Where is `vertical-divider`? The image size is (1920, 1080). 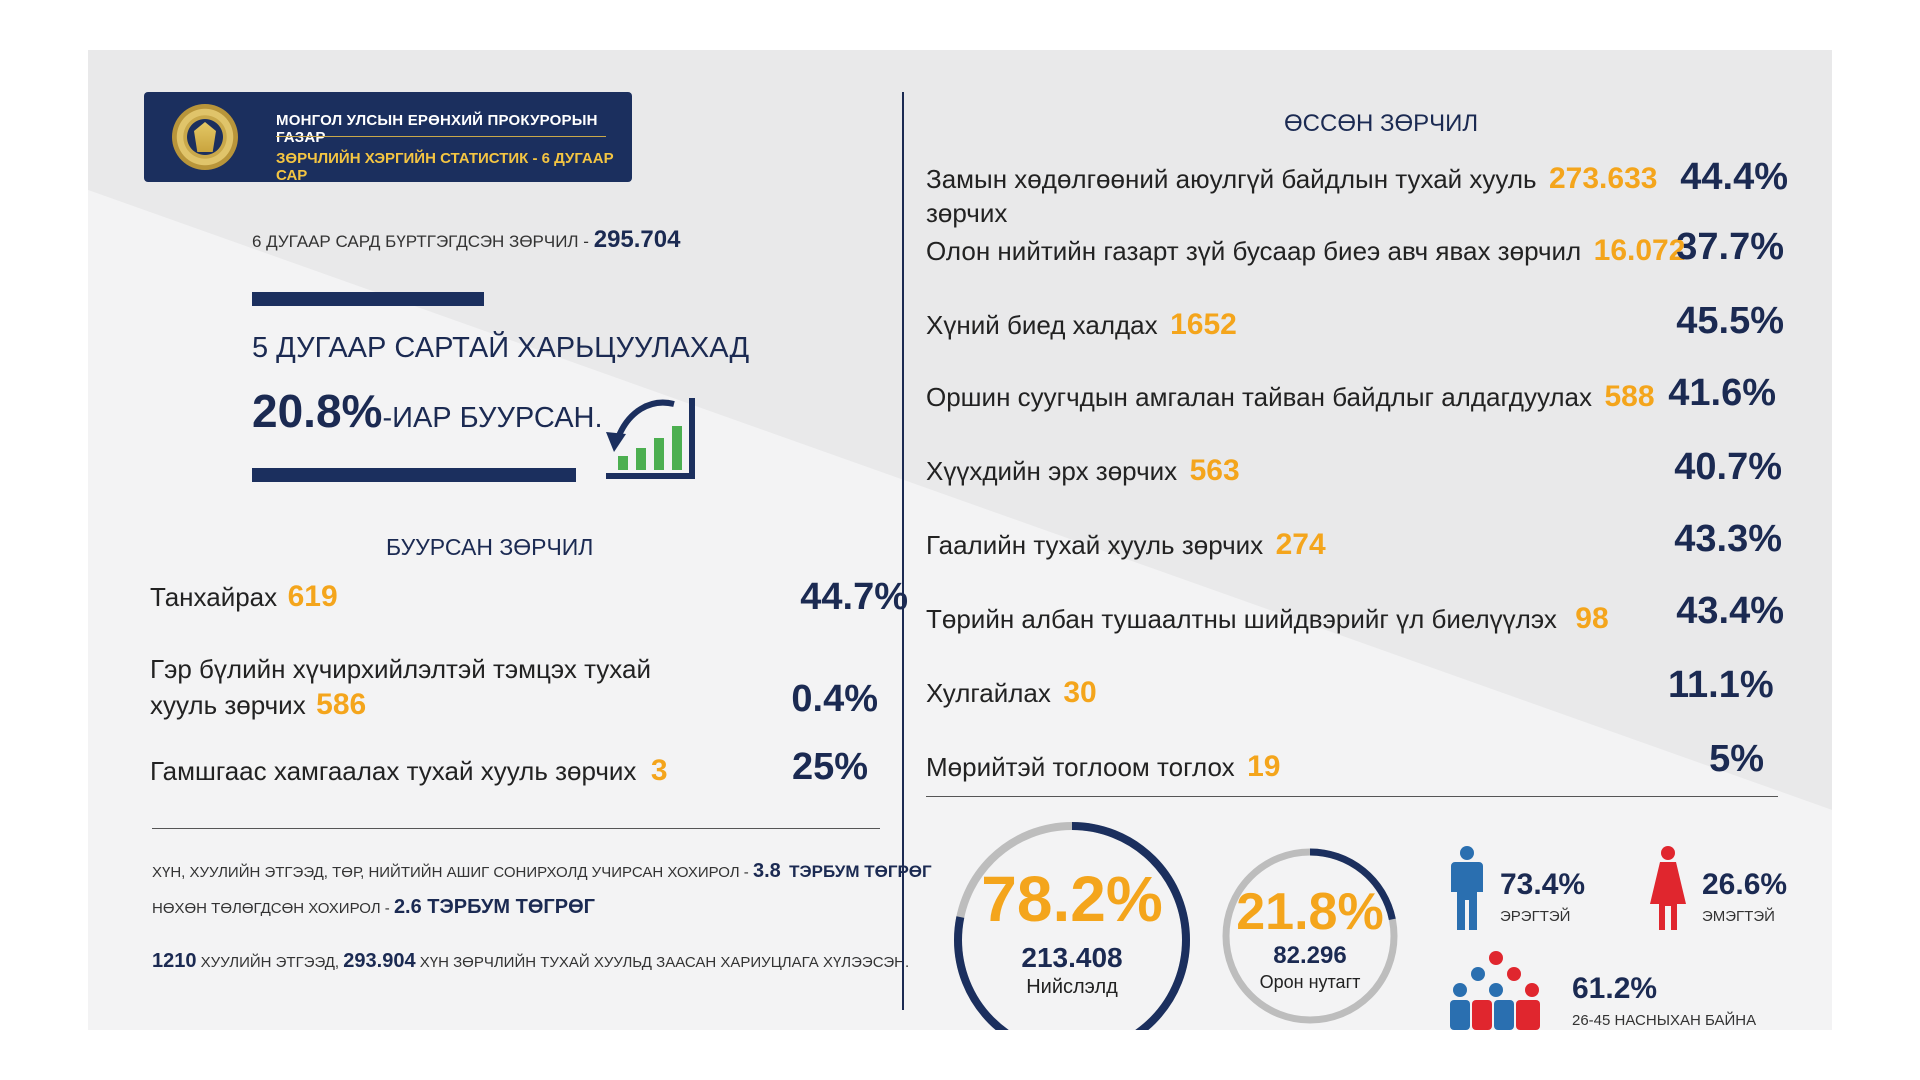 vertical-divider is located at coordinates (903, 551).